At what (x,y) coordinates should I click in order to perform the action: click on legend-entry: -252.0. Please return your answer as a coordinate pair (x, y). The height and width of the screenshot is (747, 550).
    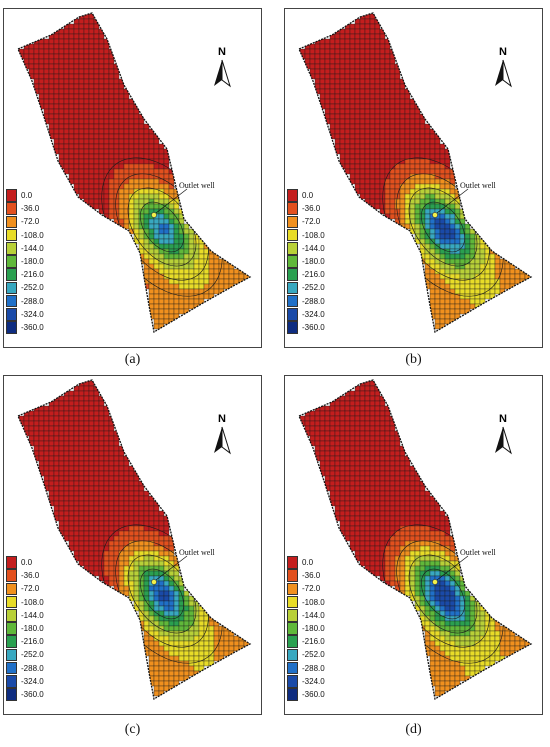
    Looking at the image, I should click on (32, 655).